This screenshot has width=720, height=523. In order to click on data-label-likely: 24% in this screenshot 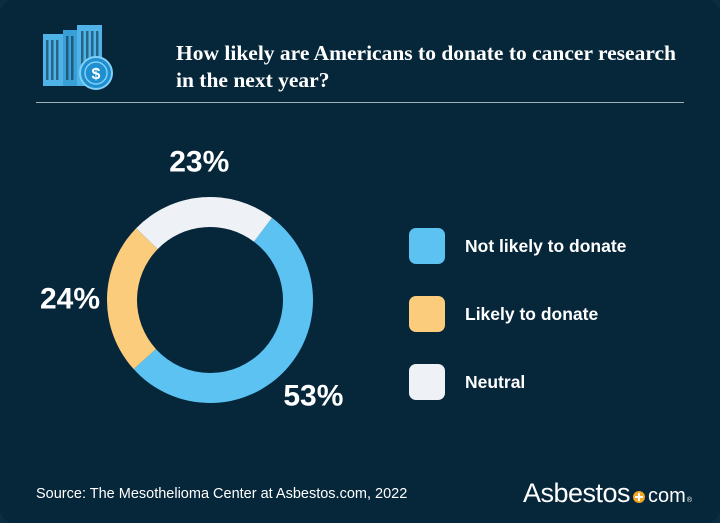, I will do `click(70, 299)`.